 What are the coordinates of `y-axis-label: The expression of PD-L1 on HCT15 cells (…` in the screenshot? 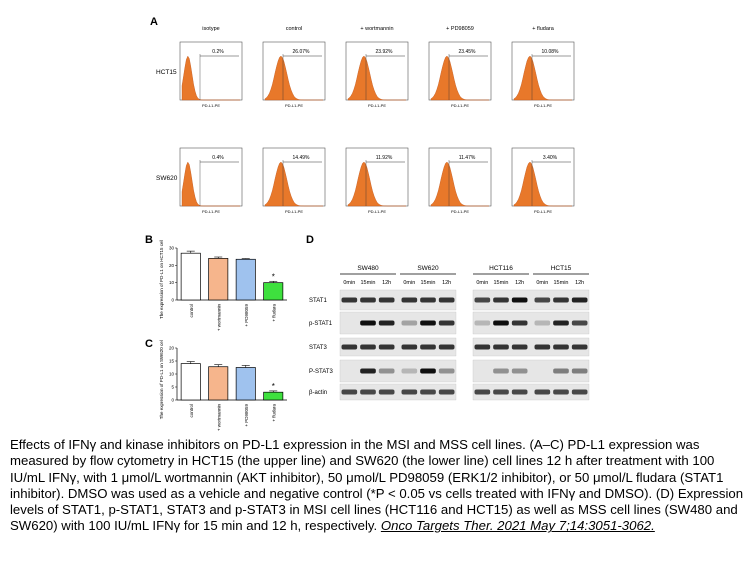 It's located at (161, 279).